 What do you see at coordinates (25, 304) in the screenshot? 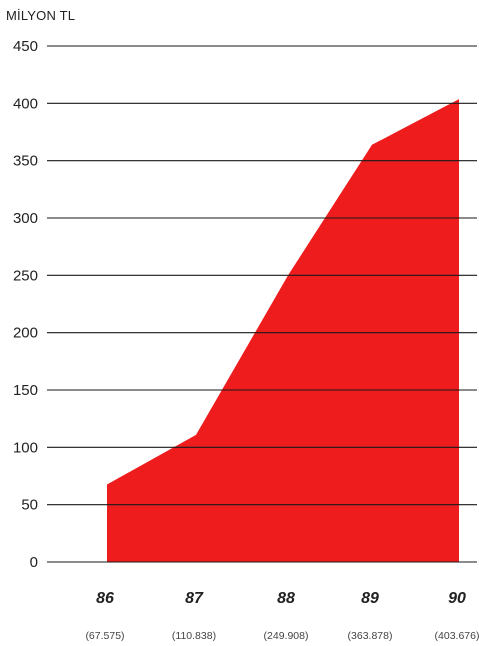
I see `y-tick-labels: 0 50 100 150 200 250 300 350 400 450` at bounding box center [25, 304].